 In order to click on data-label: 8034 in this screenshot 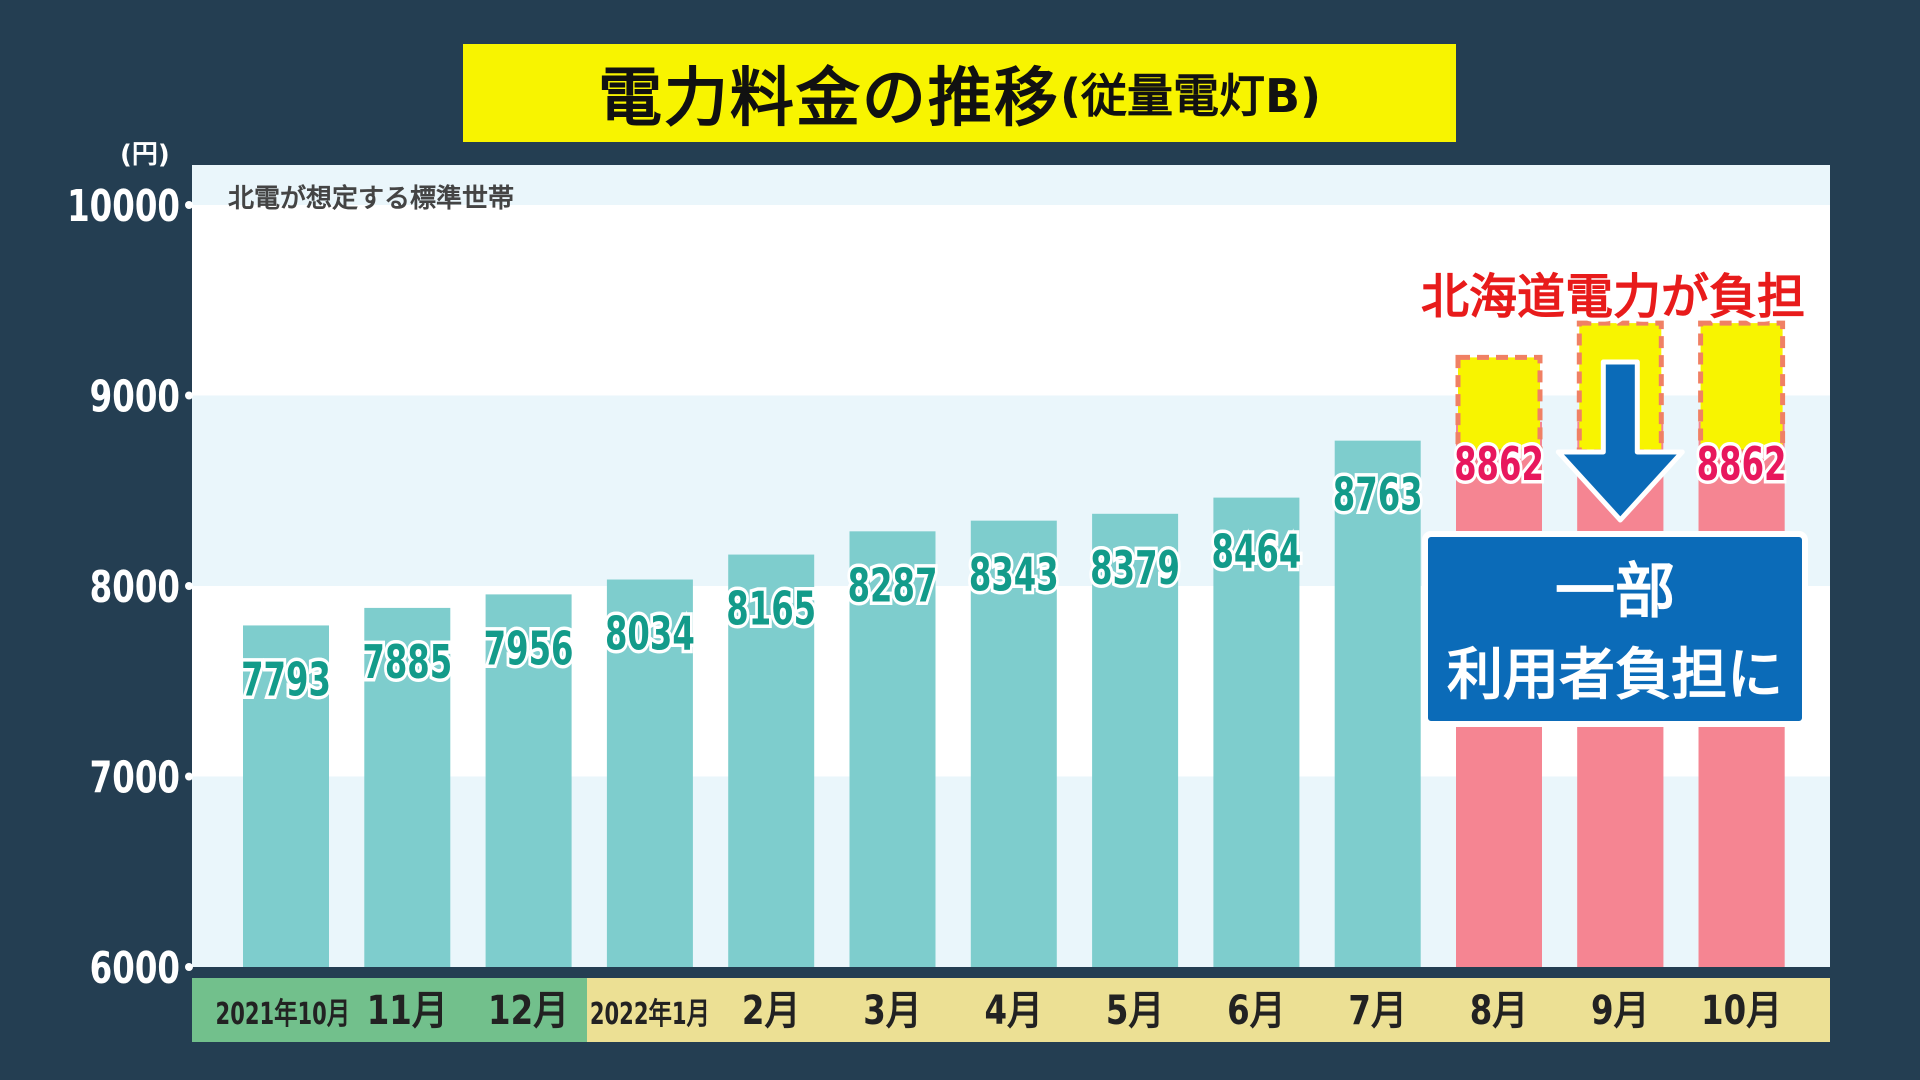, I will do `click(650, 634)`.